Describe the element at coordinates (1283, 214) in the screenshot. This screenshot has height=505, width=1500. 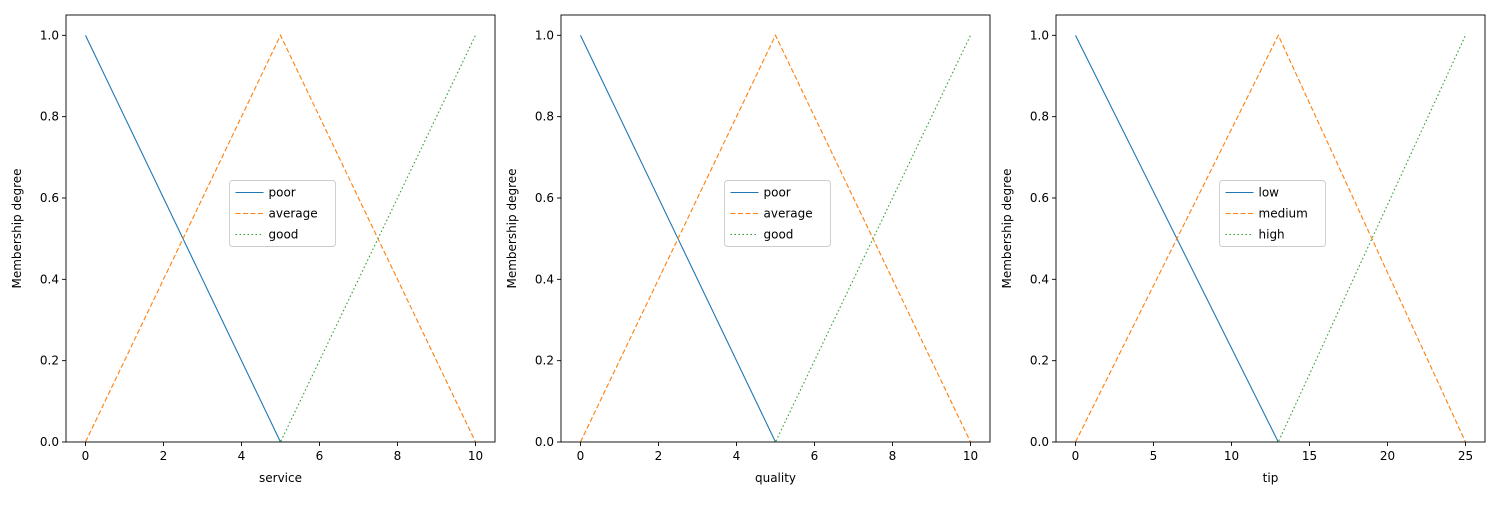
I see `legend-label-medium: medium` at that location.